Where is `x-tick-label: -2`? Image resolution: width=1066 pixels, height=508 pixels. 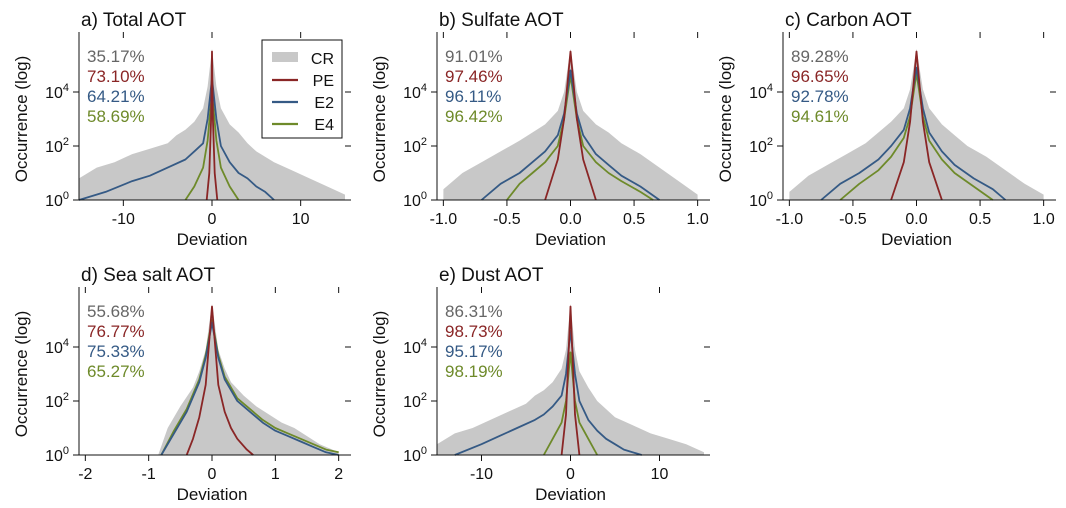
x-tick-label: -2 is located at coordinates (85, 474).